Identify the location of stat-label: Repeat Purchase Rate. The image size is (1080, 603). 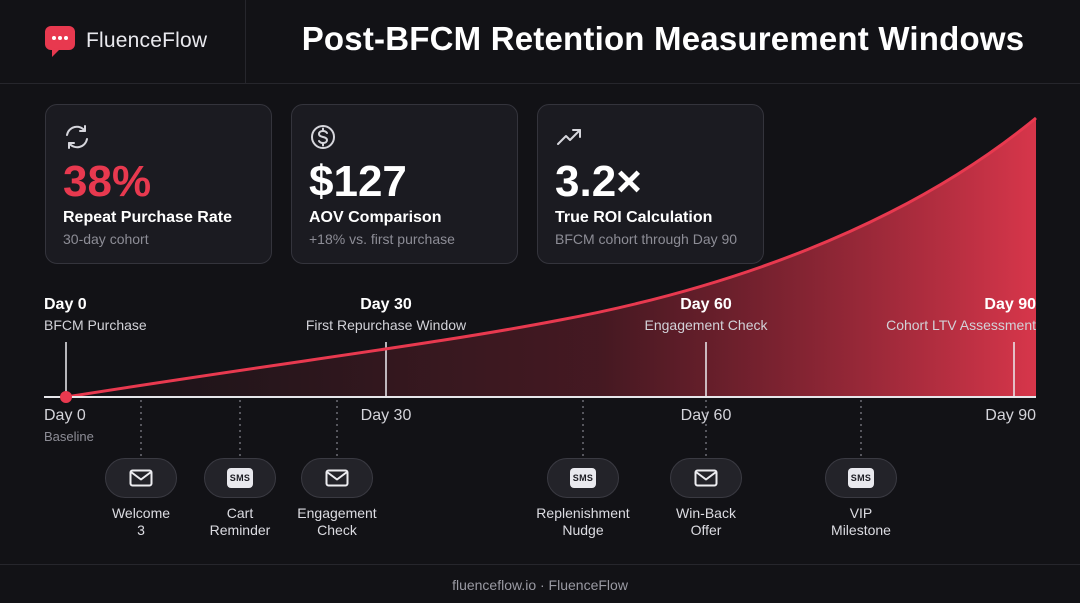
(147, 217).